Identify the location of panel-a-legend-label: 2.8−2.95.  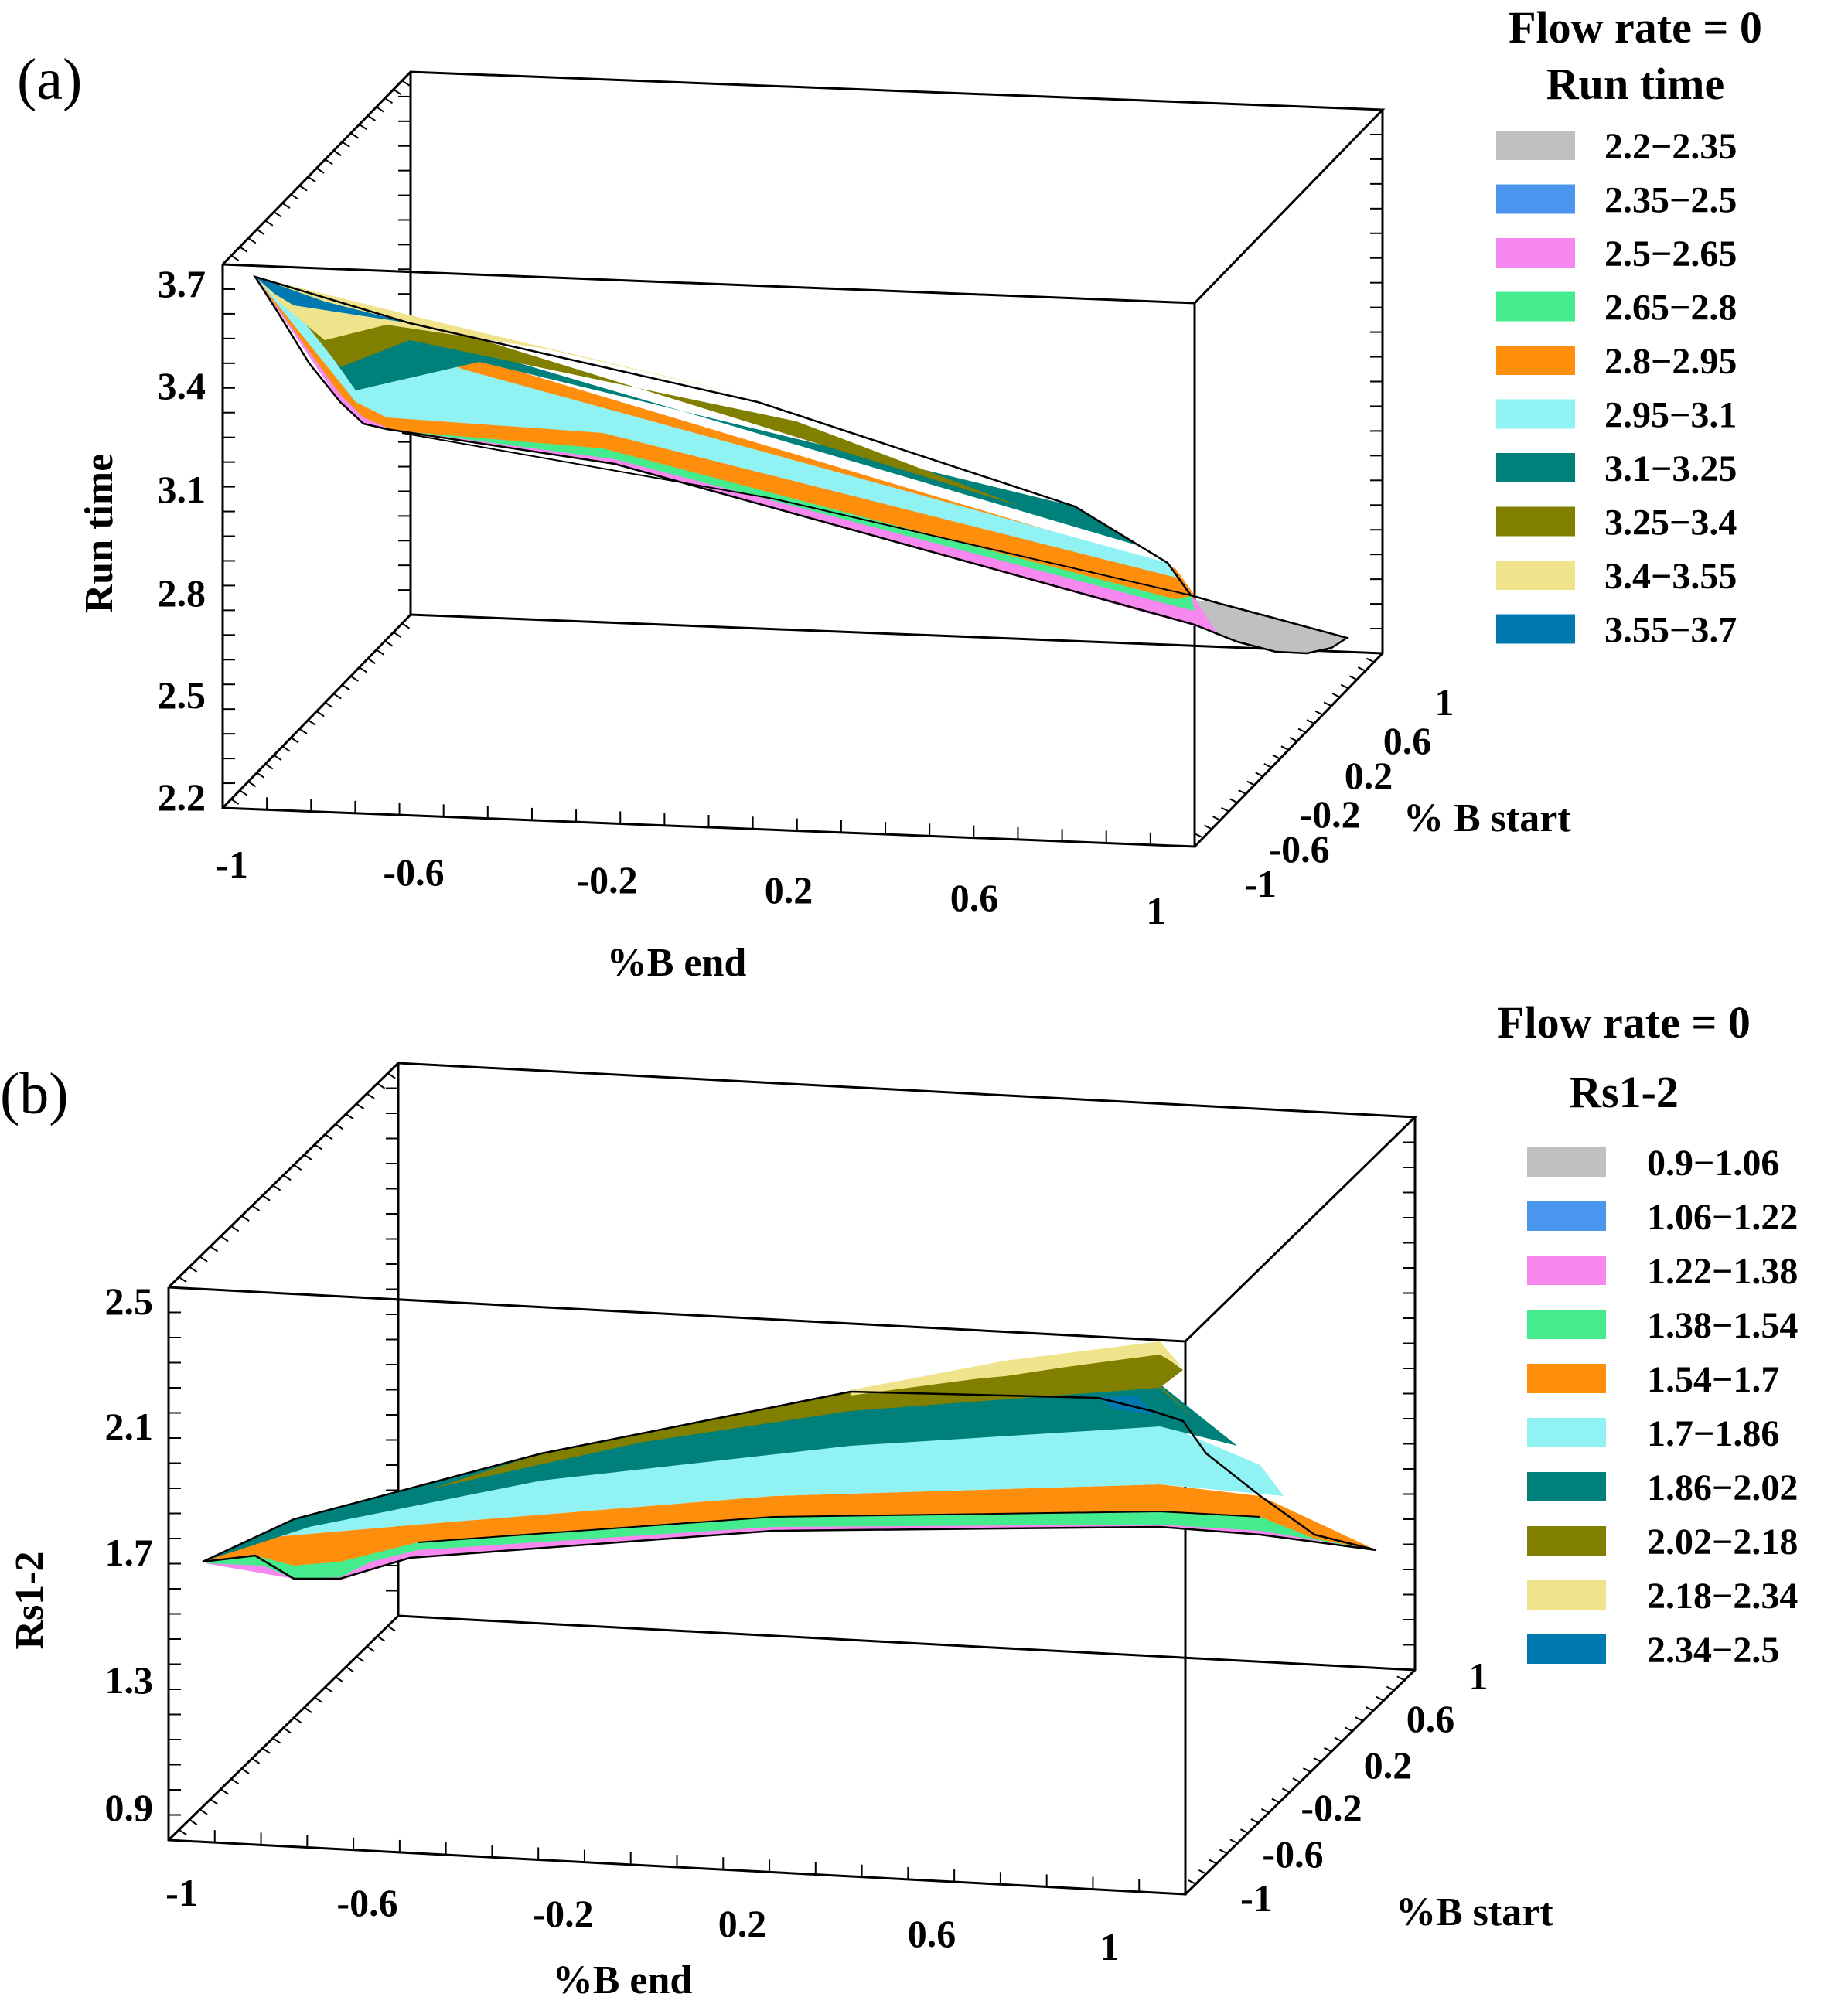
(1671, 361).